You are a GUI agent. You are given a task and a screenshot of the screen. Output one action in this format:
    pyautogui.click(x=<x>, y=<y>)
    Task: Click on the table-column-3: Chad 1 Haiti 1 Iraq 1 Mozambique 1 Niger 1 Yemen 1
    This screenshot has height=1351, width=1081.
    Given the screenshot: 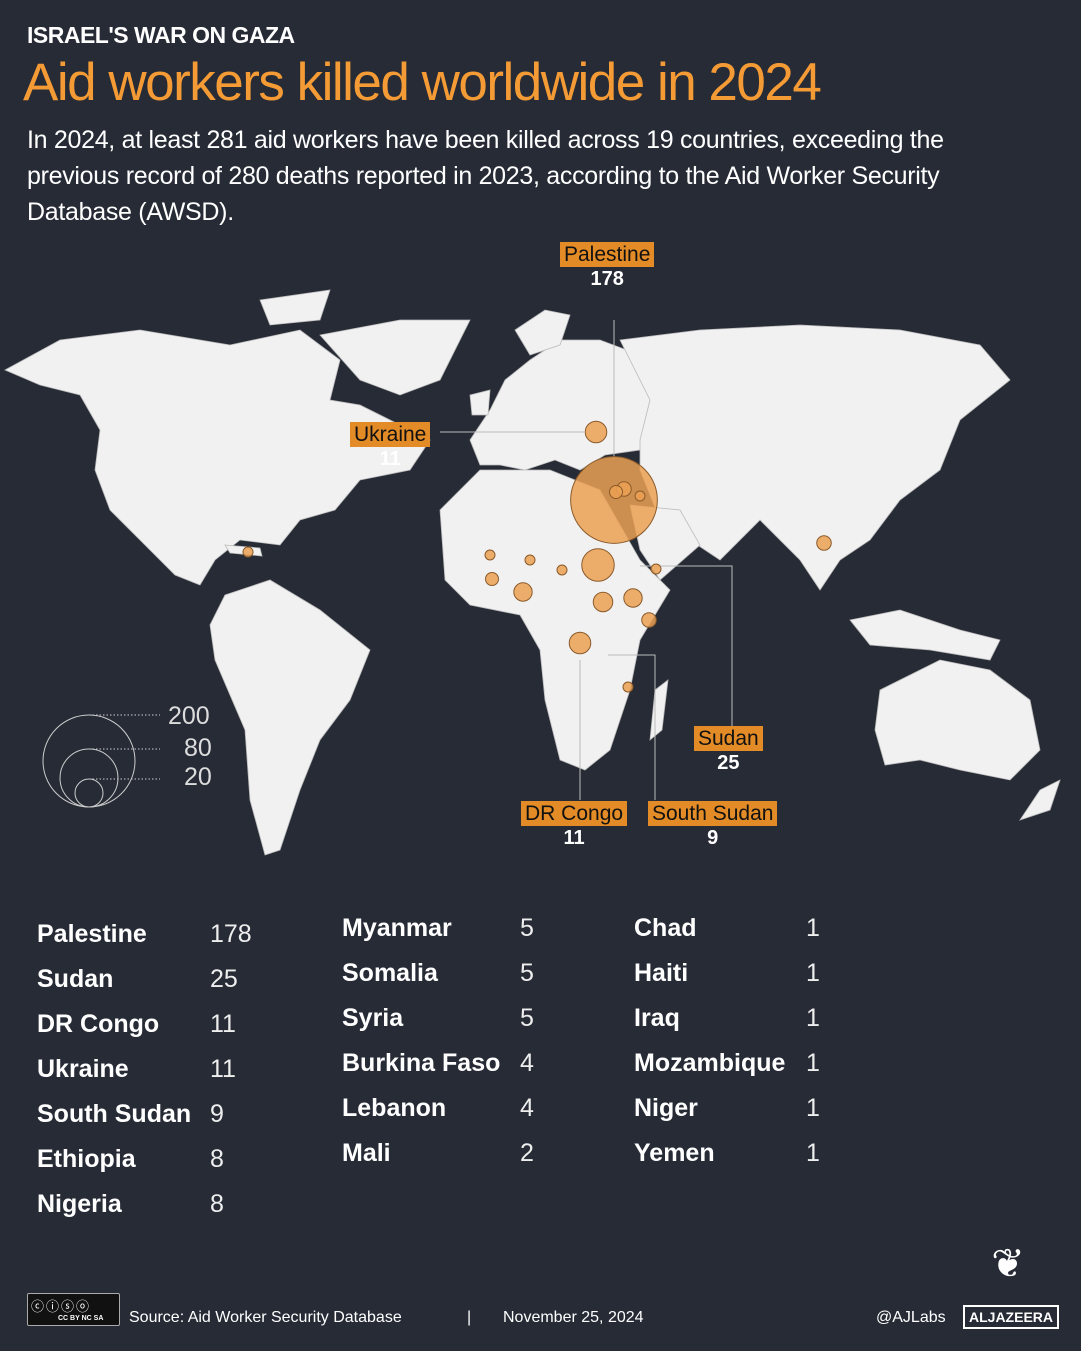 What is the action you would take?
    pyautogui.click(x=727, y=1041)
    